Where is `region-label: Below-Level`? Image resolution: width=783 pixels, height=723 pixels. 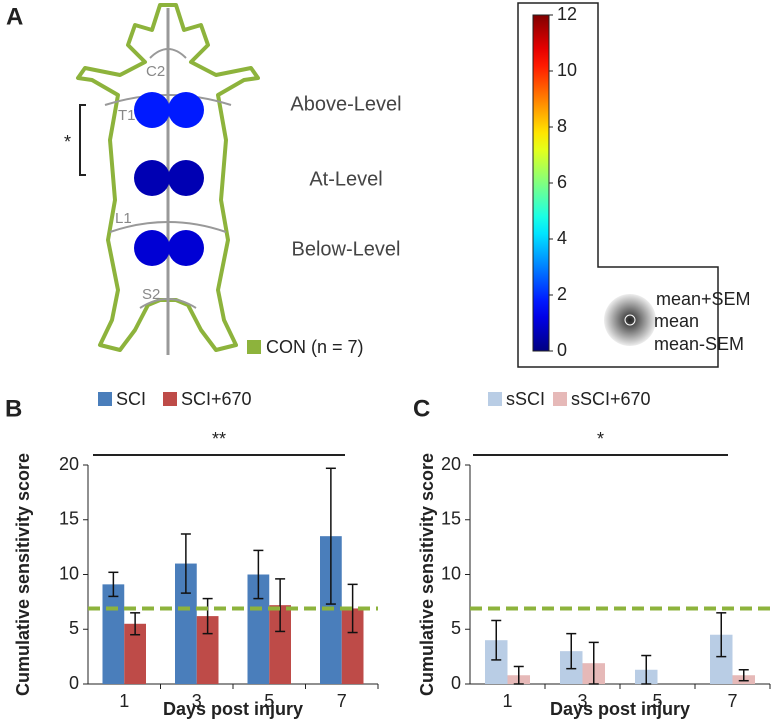
region-label: Below-Level is located at coordinates (346, 249).